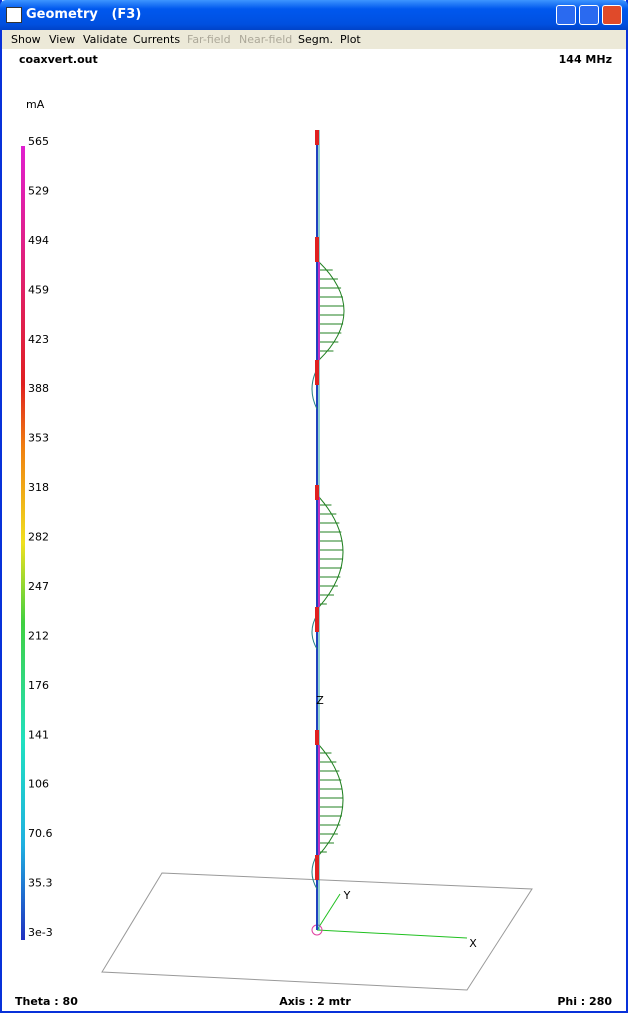 Image resolution: width=628 pixels, height=1015 pixels. Describe the element at coordinates (58, 59) in the screenshot. I see `file-name: coaxvert.out` at that location.